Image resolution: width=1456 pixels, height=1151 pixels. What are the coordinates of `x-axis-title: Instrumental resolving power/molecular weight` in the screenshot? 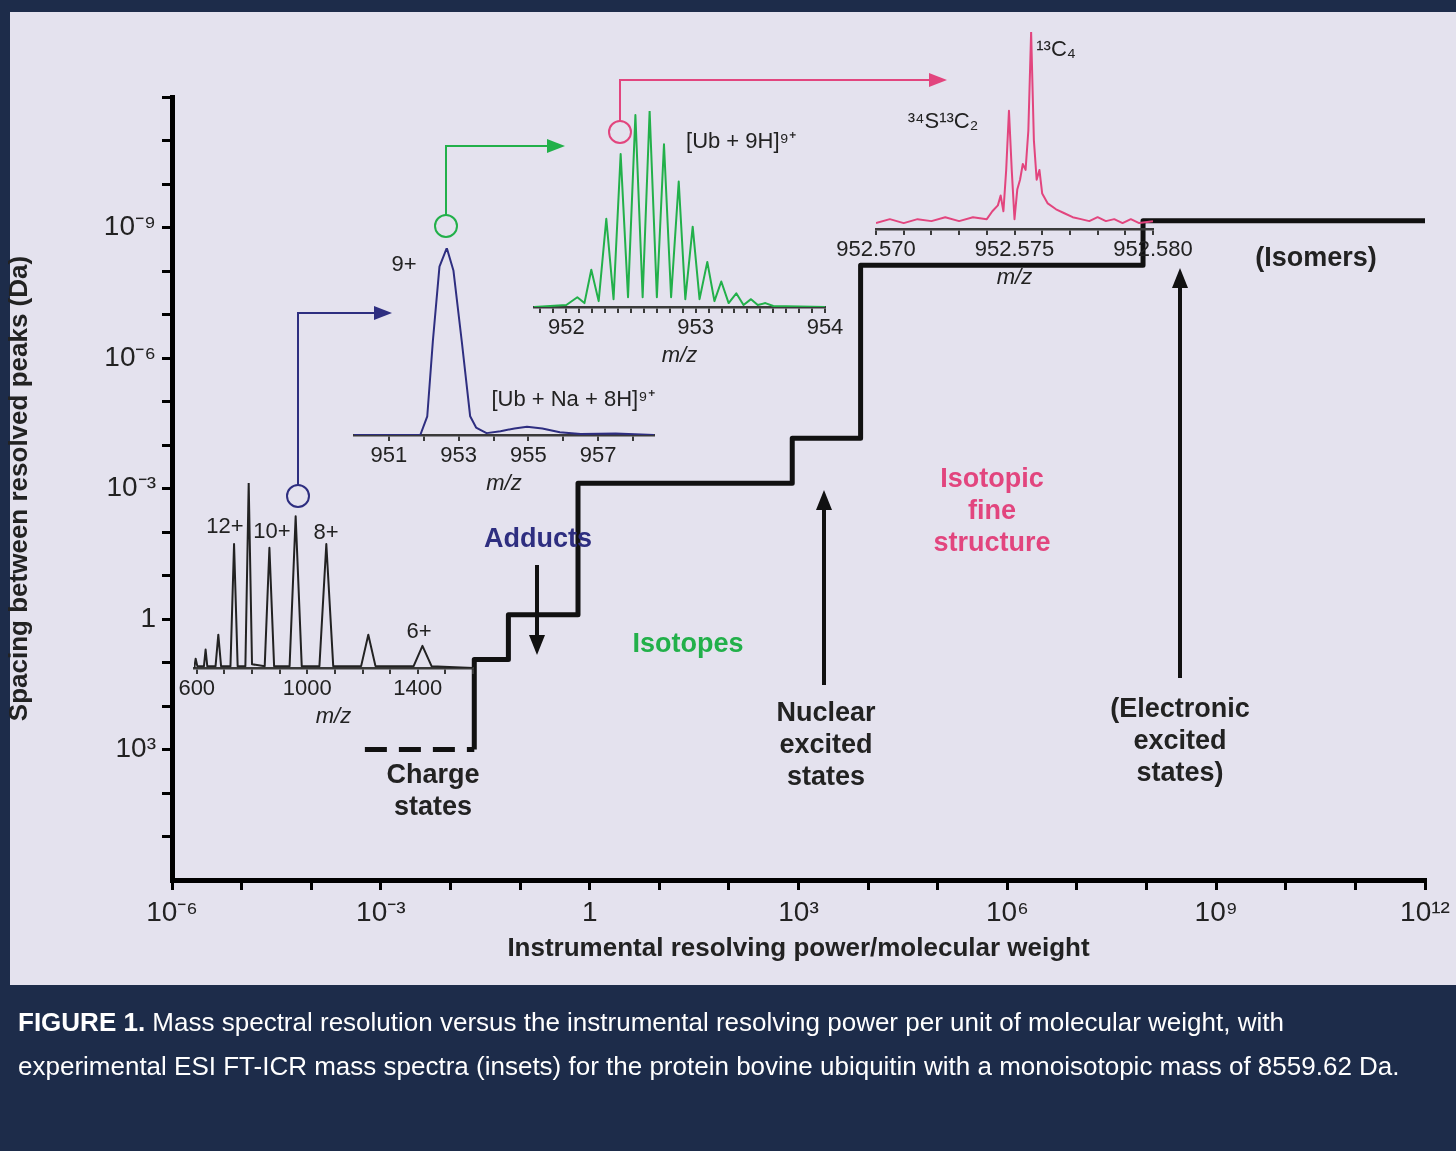 It's located at (798, 946).